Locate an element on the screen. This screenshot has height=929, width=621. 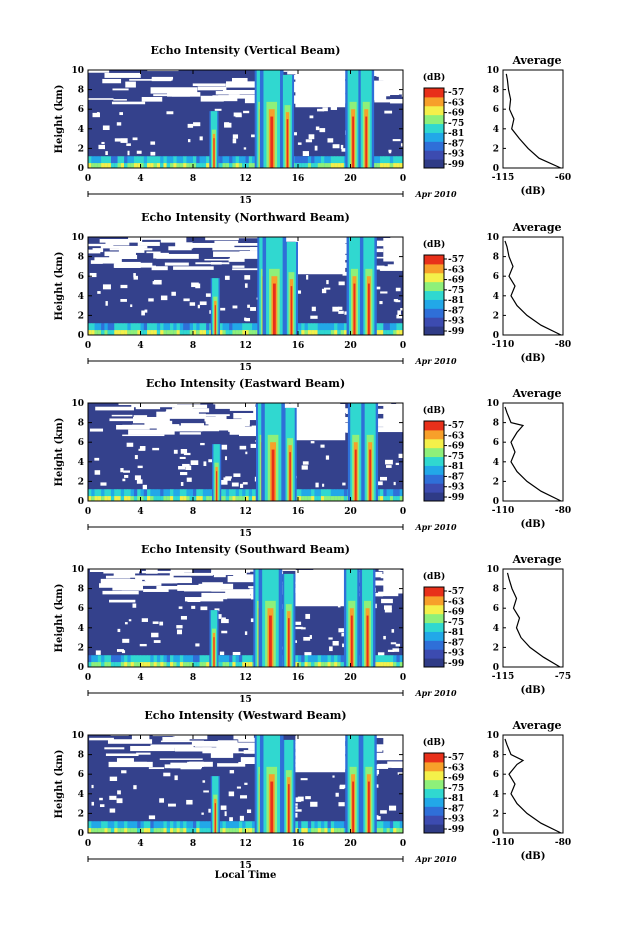
colorbar-tick-label: -93 is located at coordinates (456, 488).